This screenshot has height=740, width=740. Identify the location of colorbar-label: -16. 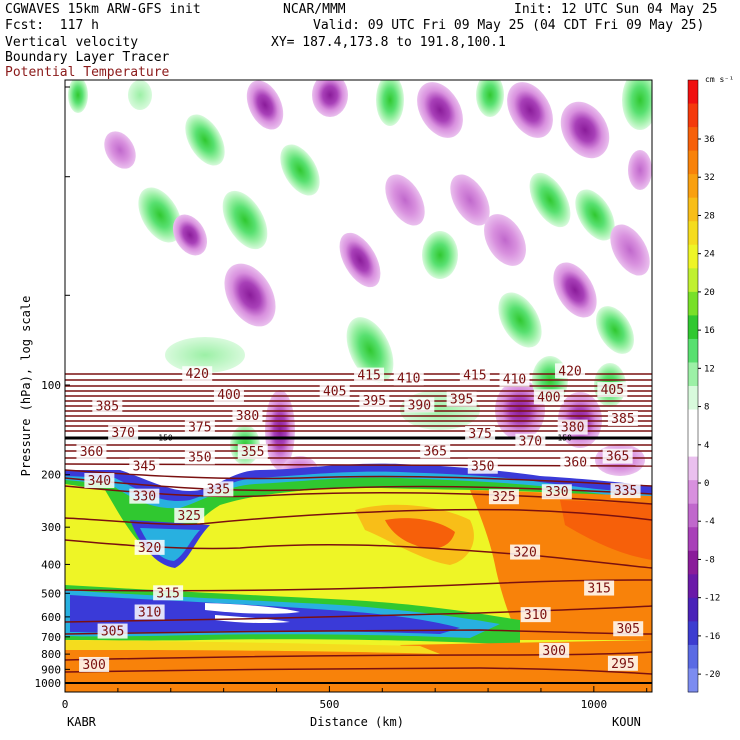
(712, 637).